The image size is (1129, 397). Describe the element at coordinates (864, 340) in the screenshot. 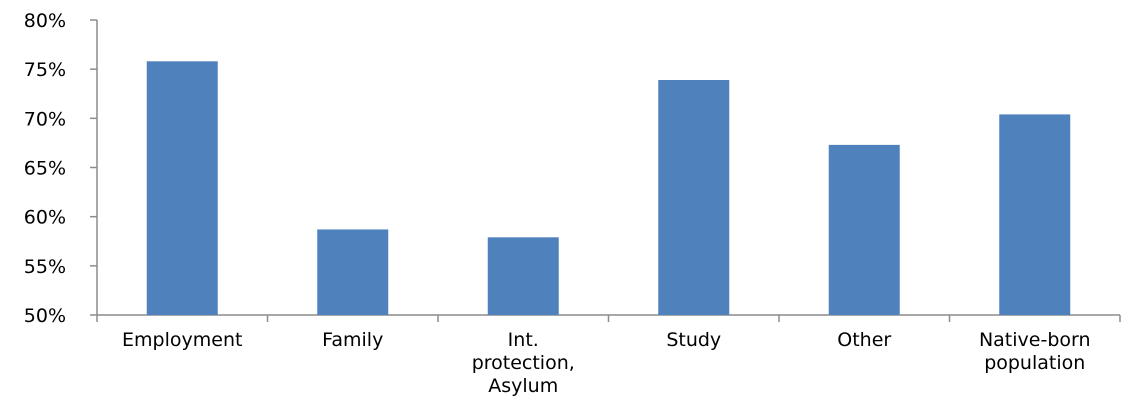

I see `x-tick-label: Other` at that location.